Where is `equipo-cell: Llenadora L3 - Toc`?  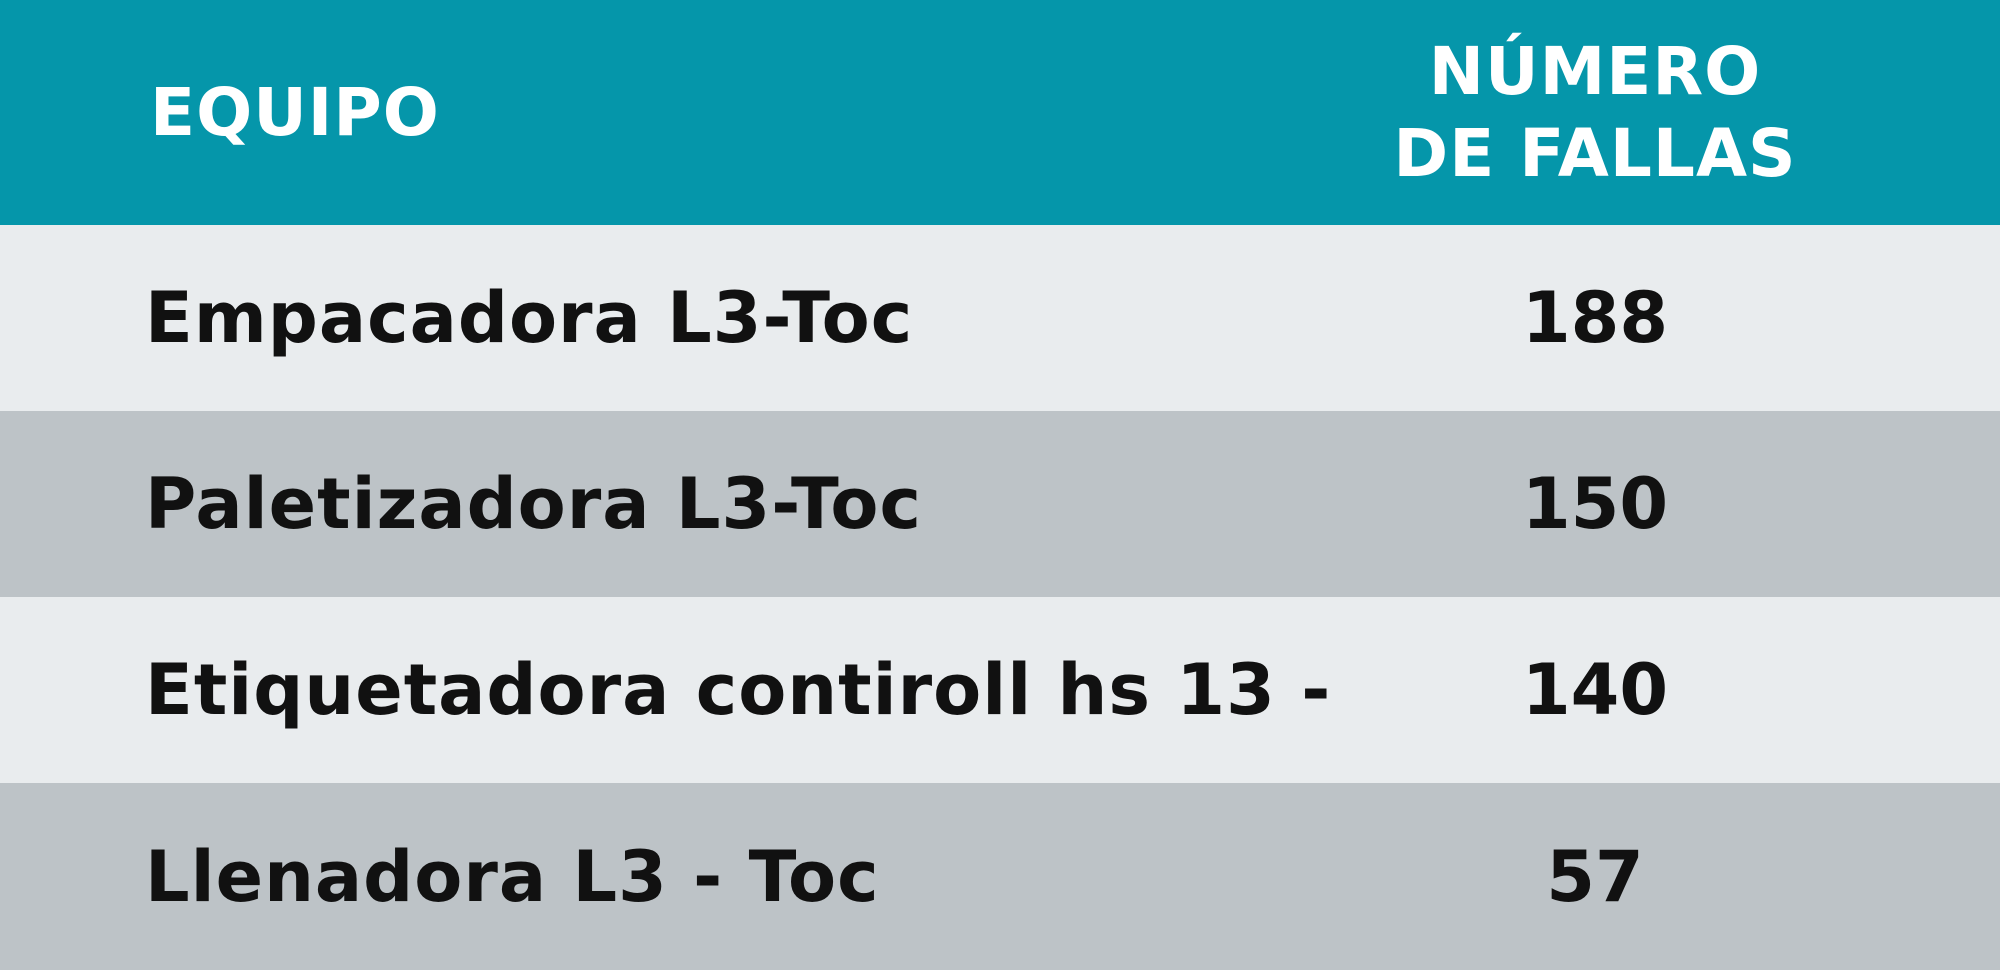
equipo-cell: Llenadora L3 - Toc is located at coordinates (512, 876).